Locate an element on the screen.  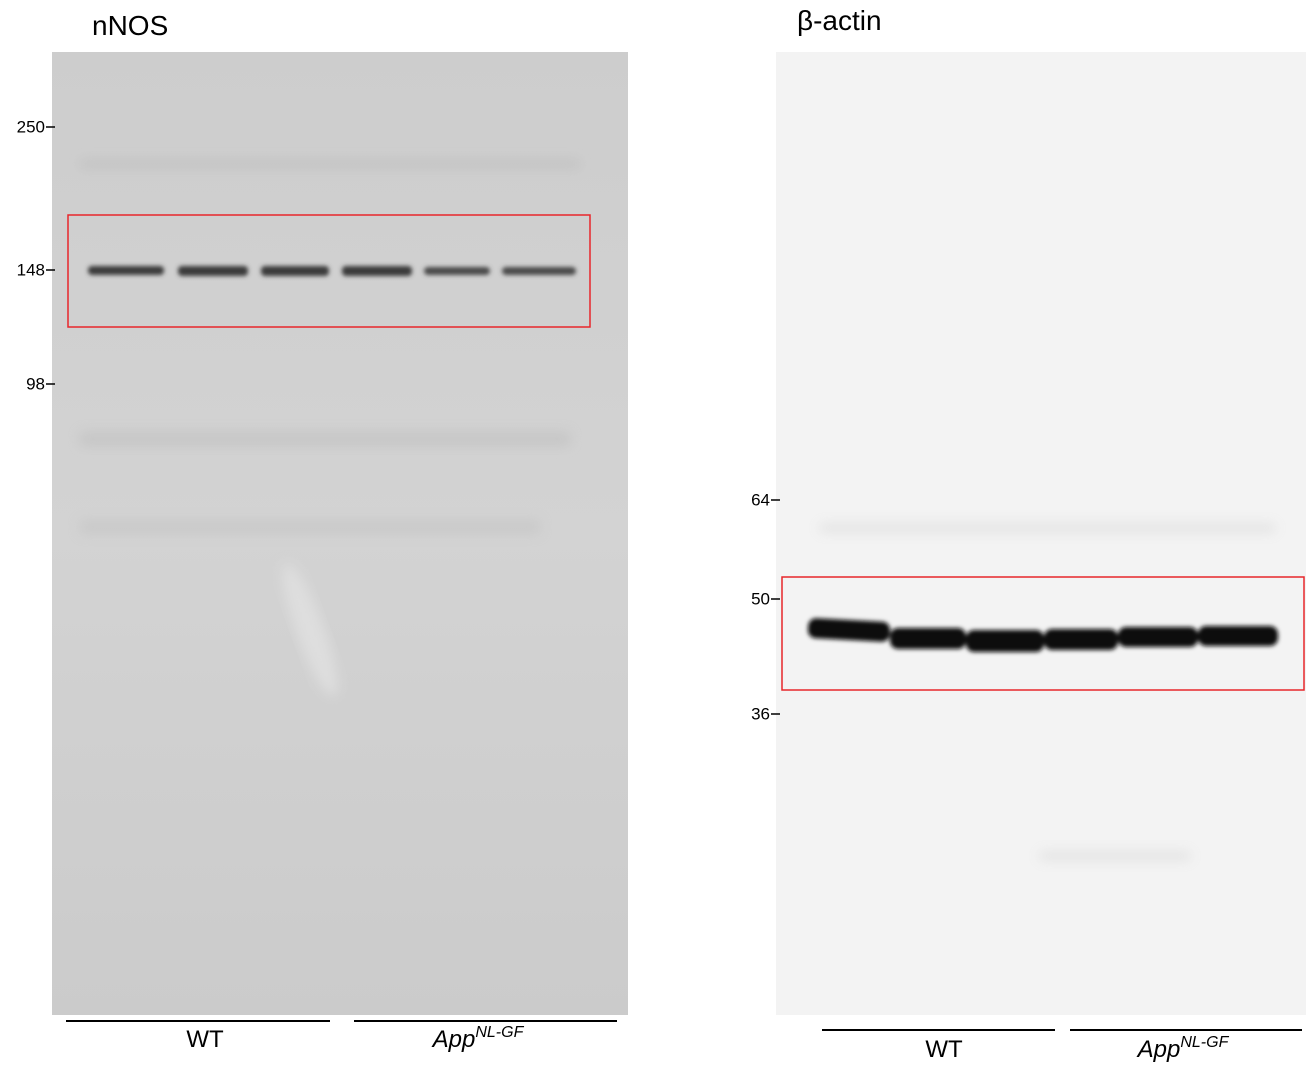
marker-label: 36 is located at coordinates (760, 713).